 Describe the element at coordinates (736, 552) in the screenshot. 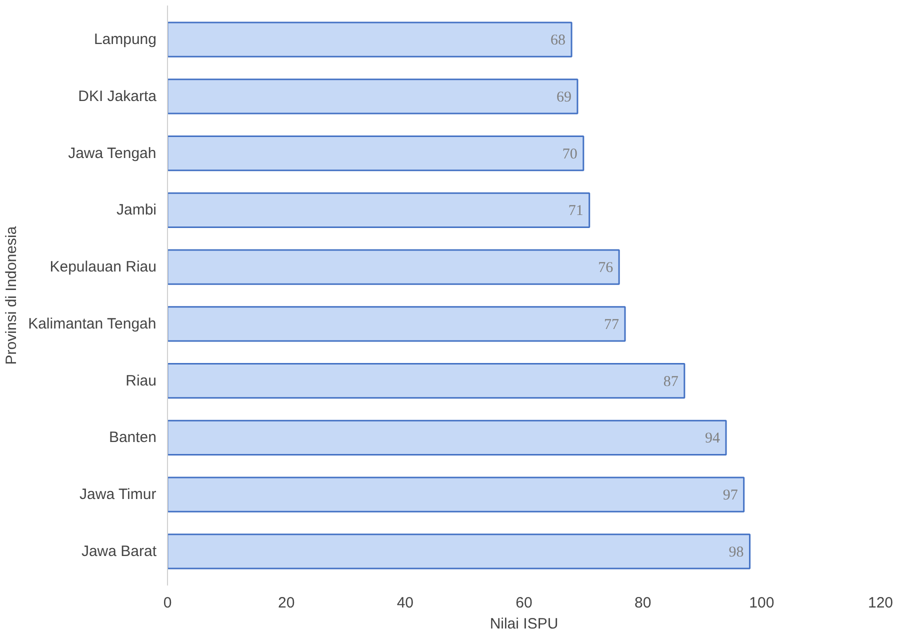

I see `data-label: 98` at that location.